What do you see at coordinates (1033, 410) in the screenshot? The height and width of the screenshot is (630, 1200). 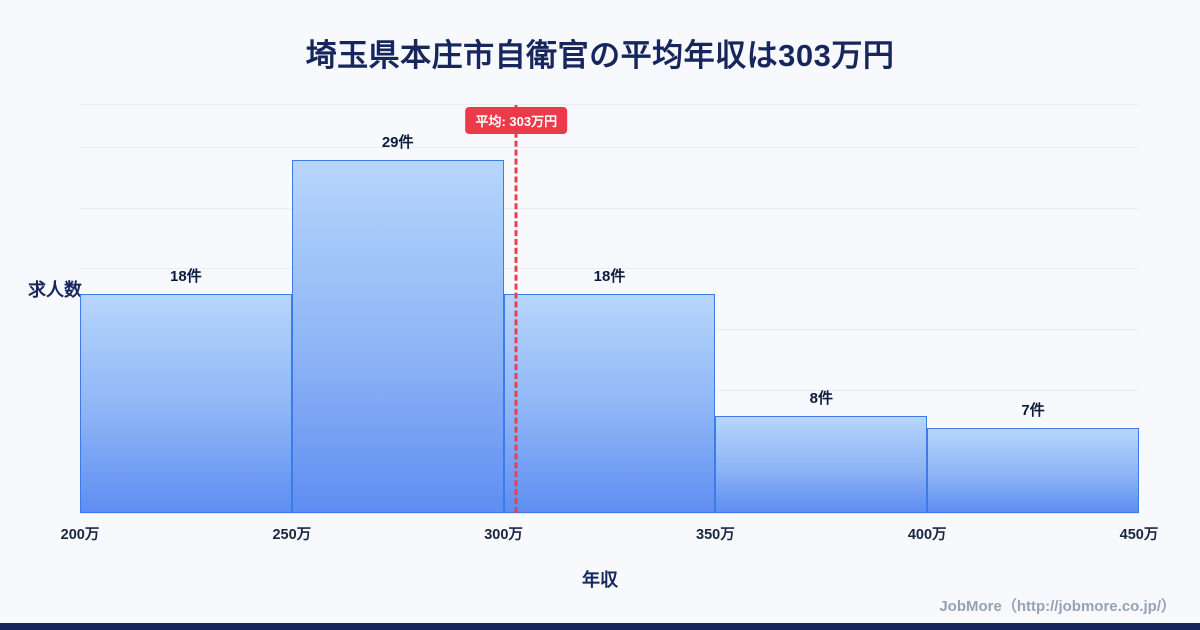 I see `bar-value-label: 7件` at bounding box center [1033, 410].